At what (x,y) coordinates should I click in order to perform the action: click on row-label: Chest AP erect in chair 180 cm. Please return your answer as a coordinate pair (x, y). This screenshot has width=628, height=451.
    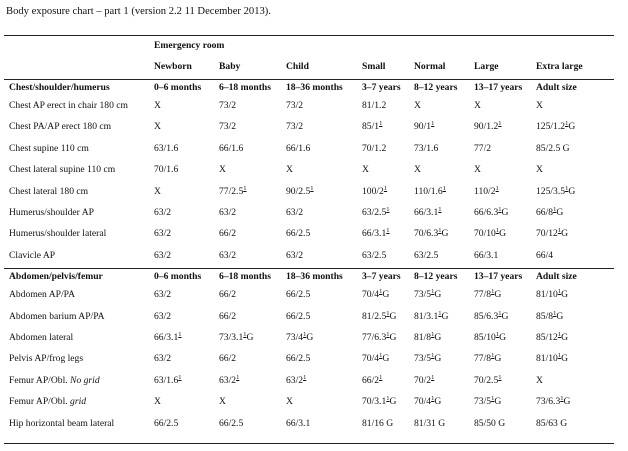
    Looking at the image, I should click on (69, 105).